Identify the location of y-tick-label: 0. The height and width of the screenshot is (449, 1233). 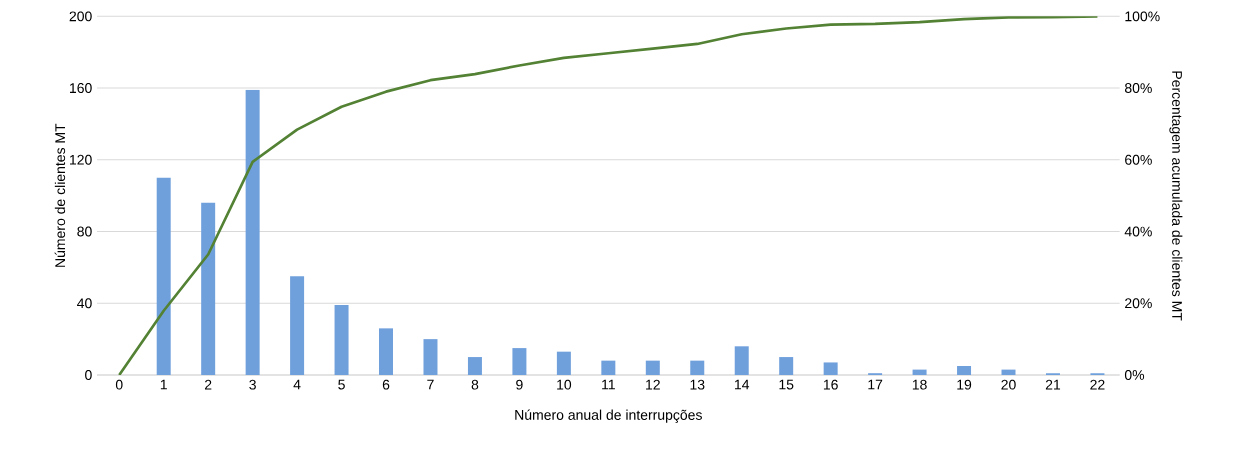
(88, 375).